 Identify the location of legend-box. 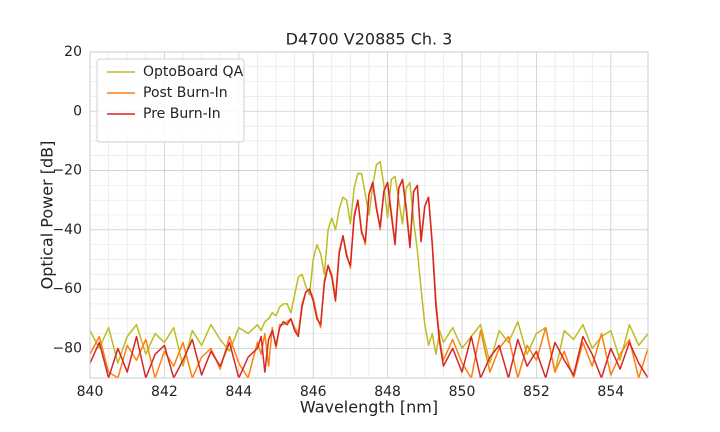
(170, 100).